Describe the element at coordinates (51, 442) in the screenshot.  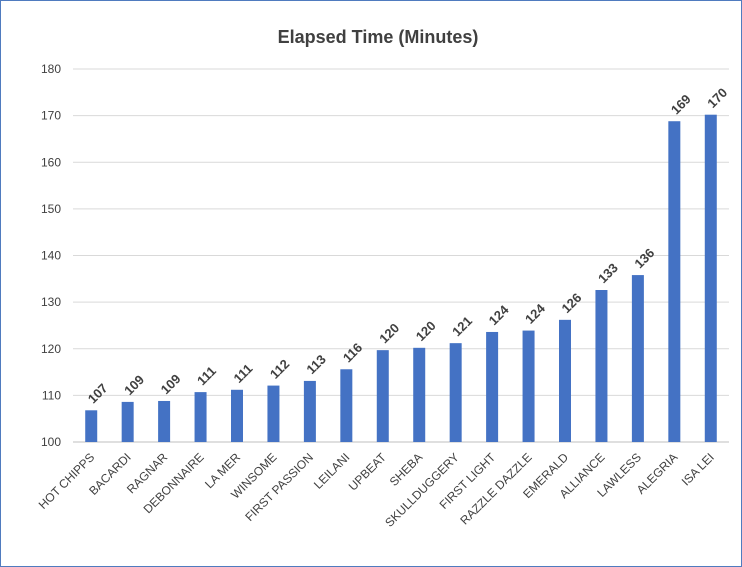
I see `y-tick-label: 100` at that location.